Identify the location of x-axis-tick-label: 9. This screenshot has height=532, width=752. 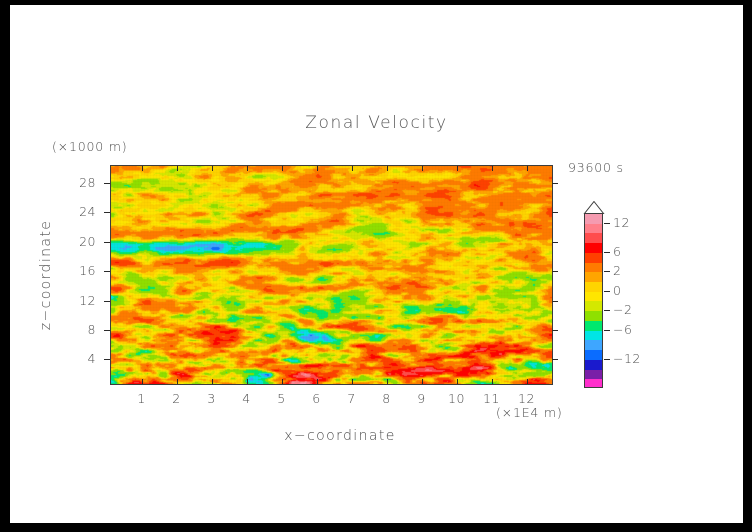
(421, 398).